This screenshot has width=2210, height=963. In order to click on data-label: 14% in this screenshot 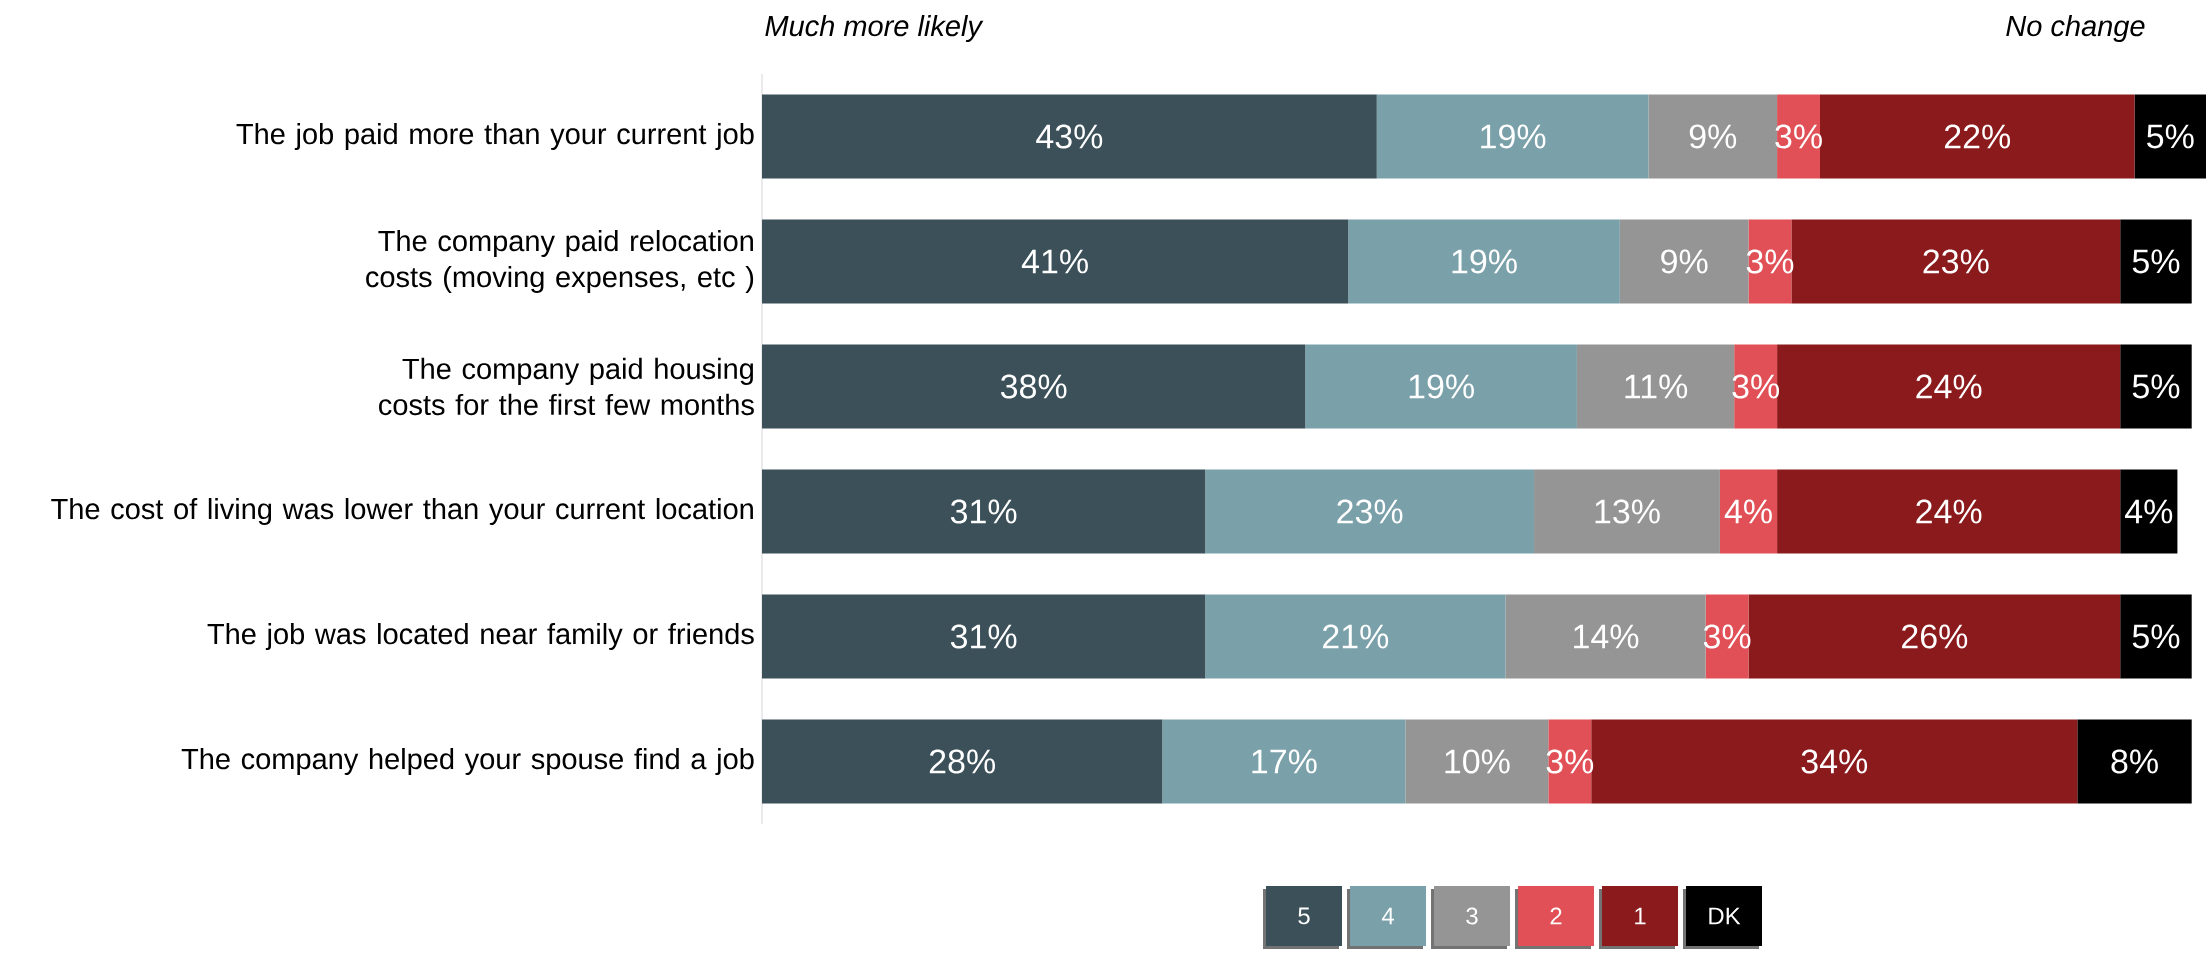, I will do `click(1606, 636)`.